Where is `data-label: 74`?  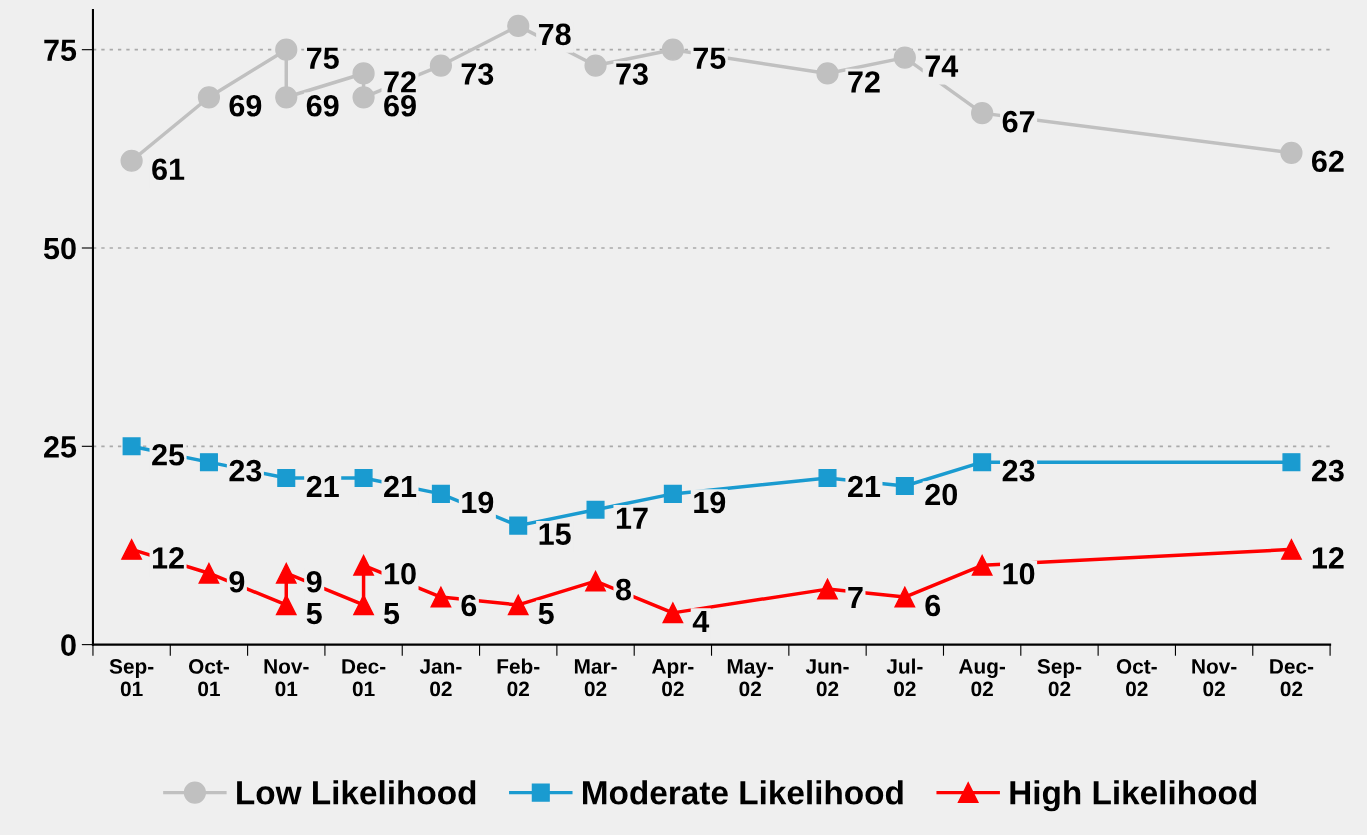
data-label: 74 is located at coordinates (942, 66).